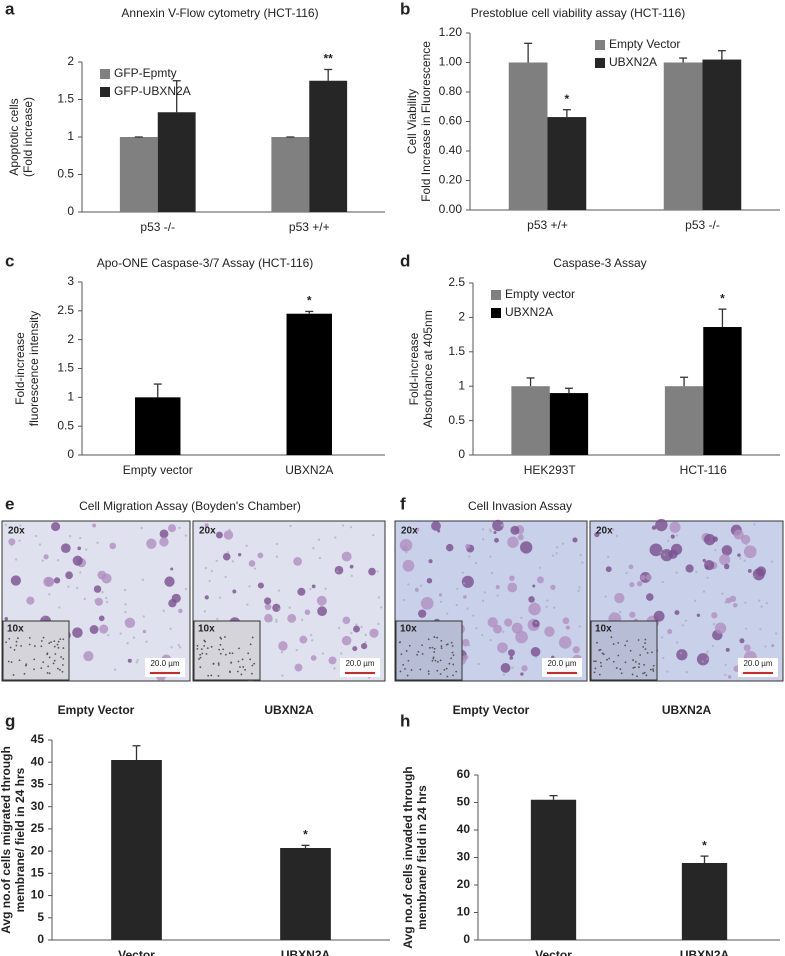 This screenshot has width=785, height=956. I want to click on scale-label: 20.0 µm, so click(164, 663).